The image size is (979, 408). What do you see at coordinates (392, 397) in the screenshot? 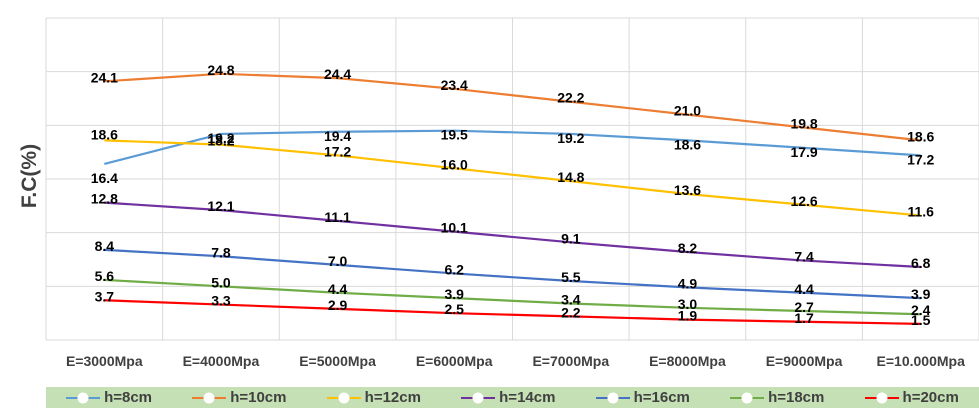
I see `legend-label: h=12cm` at bounding box center [392, 397].